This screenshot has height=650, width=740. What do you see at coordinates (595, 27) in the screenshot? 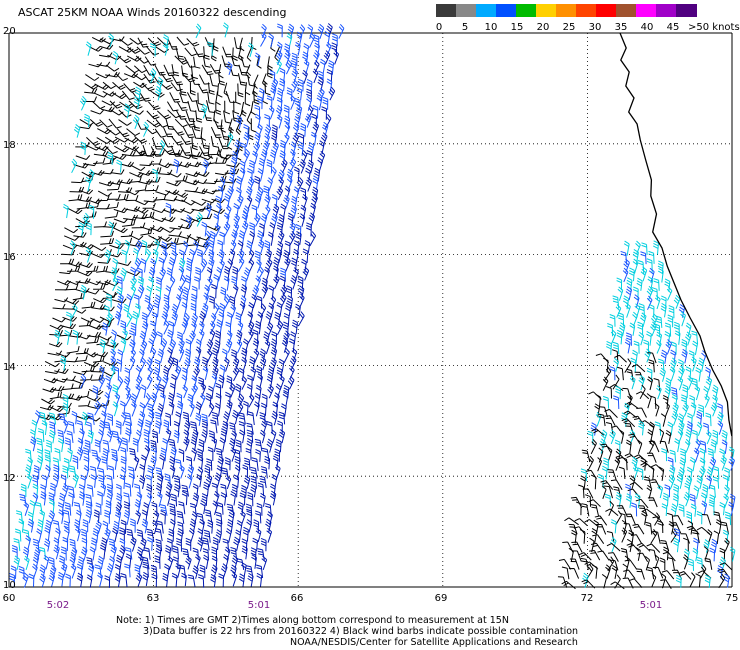
I see `legend-tick: 30` at bounding box center [595, 27].